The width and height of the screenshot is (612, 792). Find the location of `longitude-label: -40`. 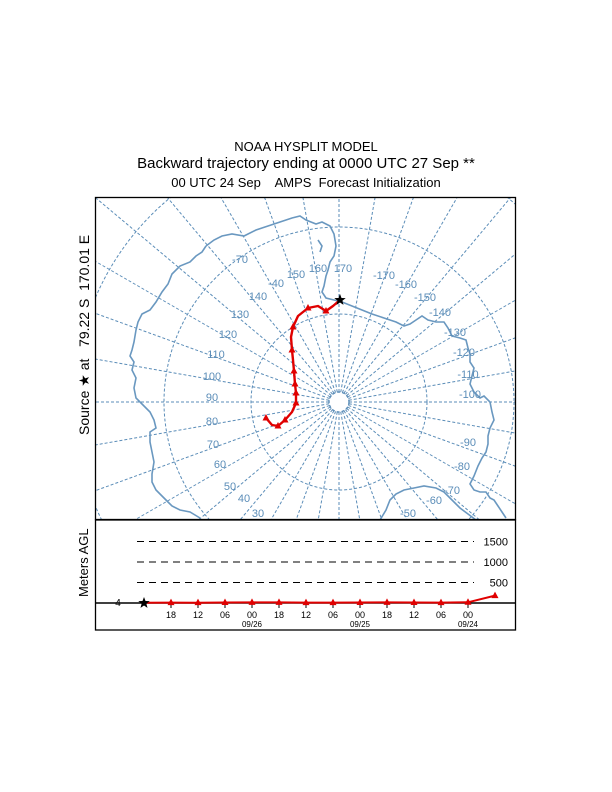

longitude-label: -40 is located at coordinates (276, 284).